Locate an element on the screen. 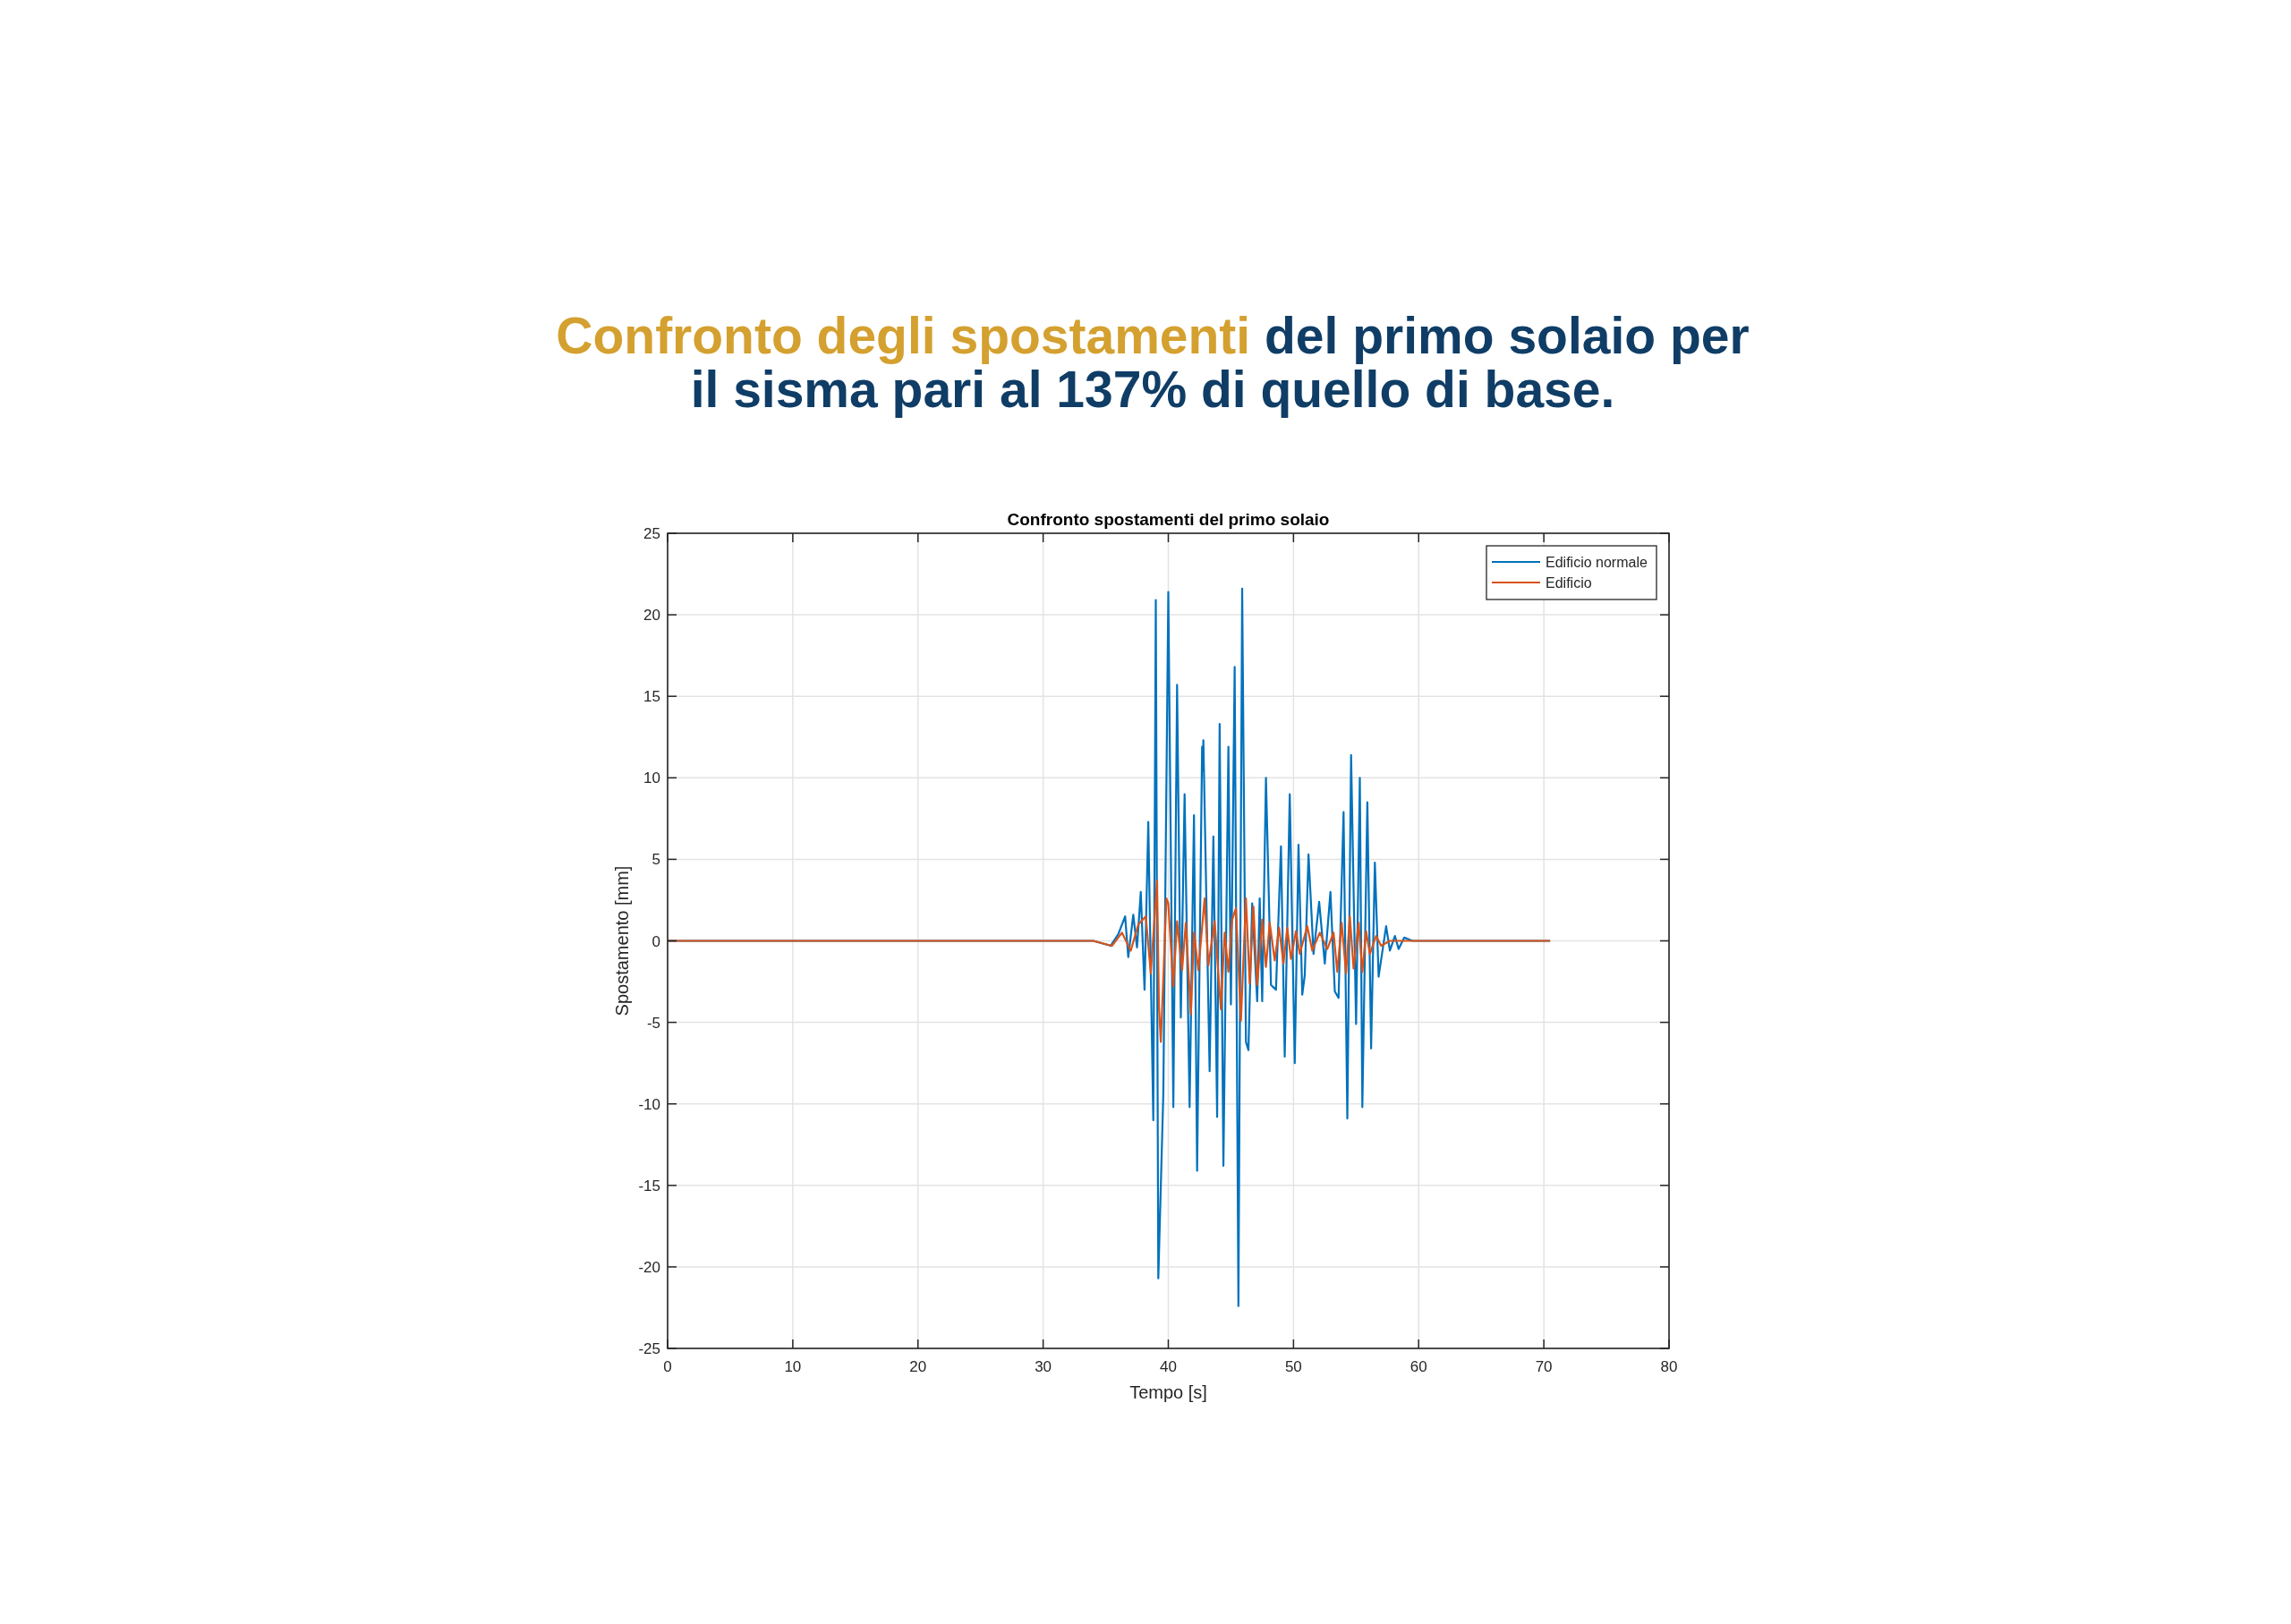 The image size is (2291, 1624). legend-label: Edificio normale is located at coordinates (1597, 562).